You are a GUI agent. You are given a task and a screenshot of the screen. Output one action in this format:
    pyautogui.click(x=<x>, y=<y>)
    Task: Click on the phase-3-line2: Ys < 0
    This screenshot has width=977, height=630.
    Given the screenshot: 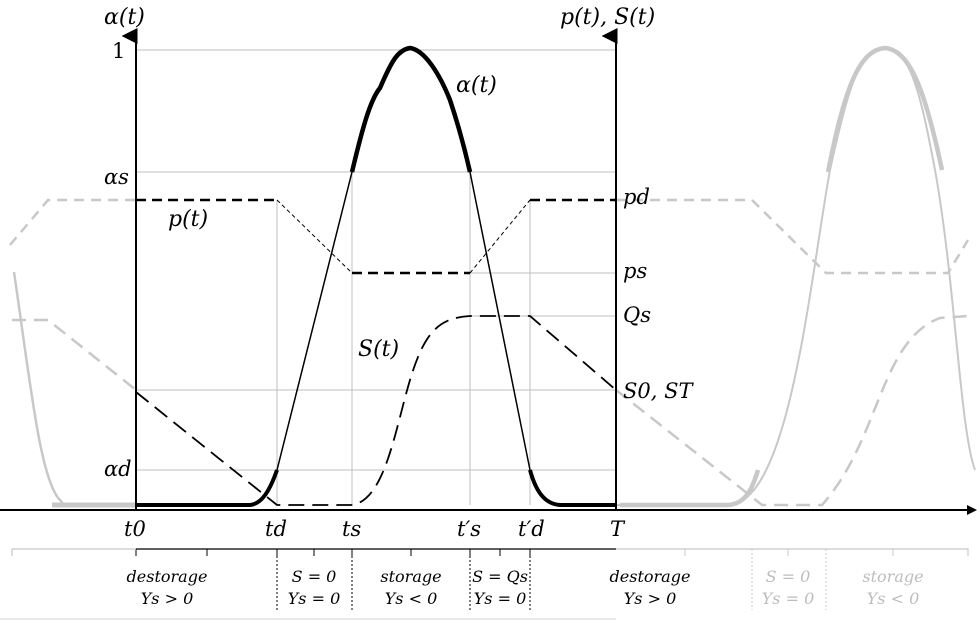 What is the action you would take?
    pyautogui.click(x=411, y=598)
    